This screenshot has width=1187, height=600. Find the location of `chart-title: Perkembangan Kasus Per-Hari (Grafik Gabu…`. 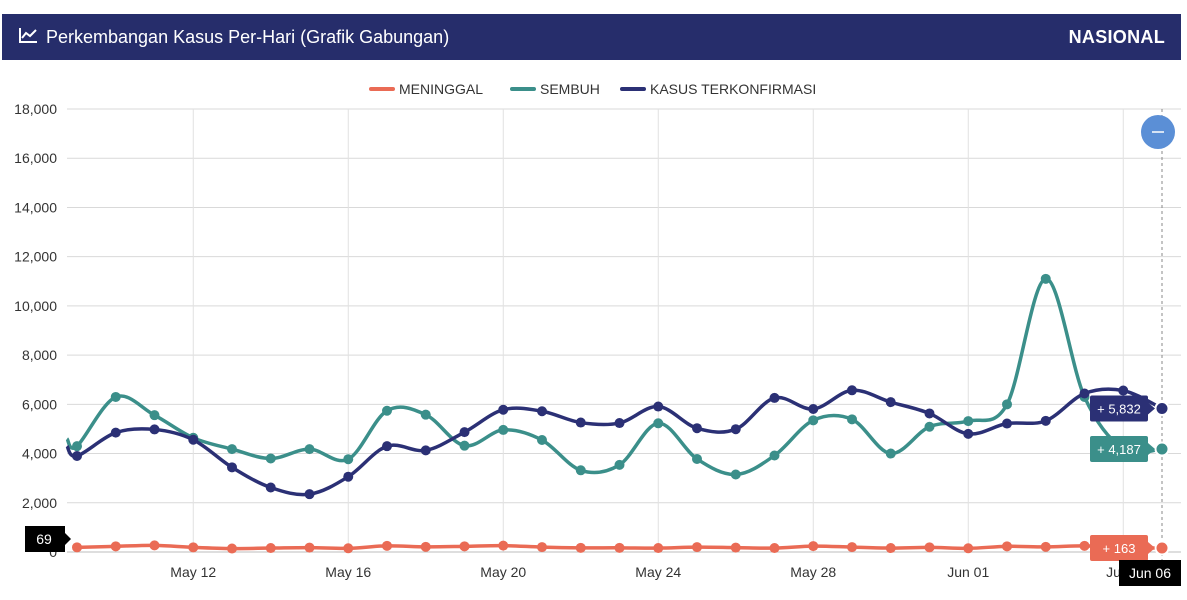

chart-title: Perkembangan Kasus Per-Hari (Grafik Gabu… is located at coordinates (248, 36).